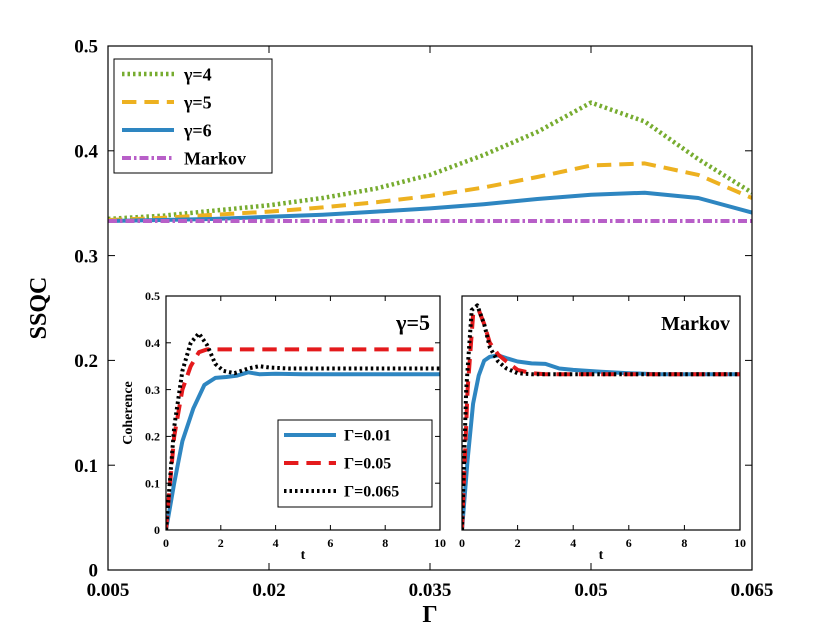  Describe the element at coordinates (590, 590) in the screenshot. I see `x-tick-label: 0.05` at that location.